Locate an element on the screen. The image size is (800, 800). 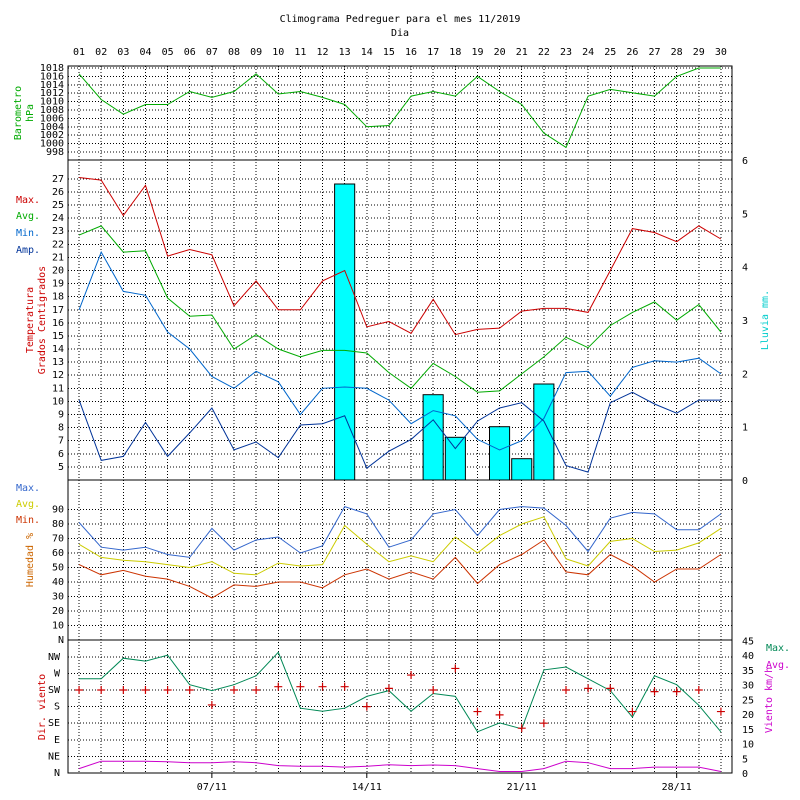
humidity-tick-label: 40 is located at coordinates (58, 582).